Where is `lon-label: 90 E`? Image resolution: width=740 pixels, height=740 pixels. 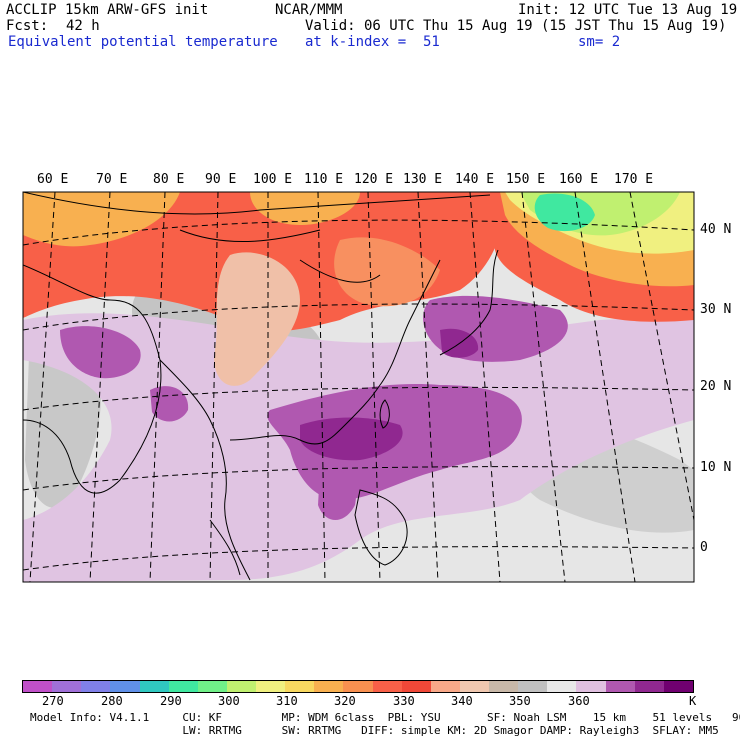 lon-label: 90 E is located at coordinates (221, 179).